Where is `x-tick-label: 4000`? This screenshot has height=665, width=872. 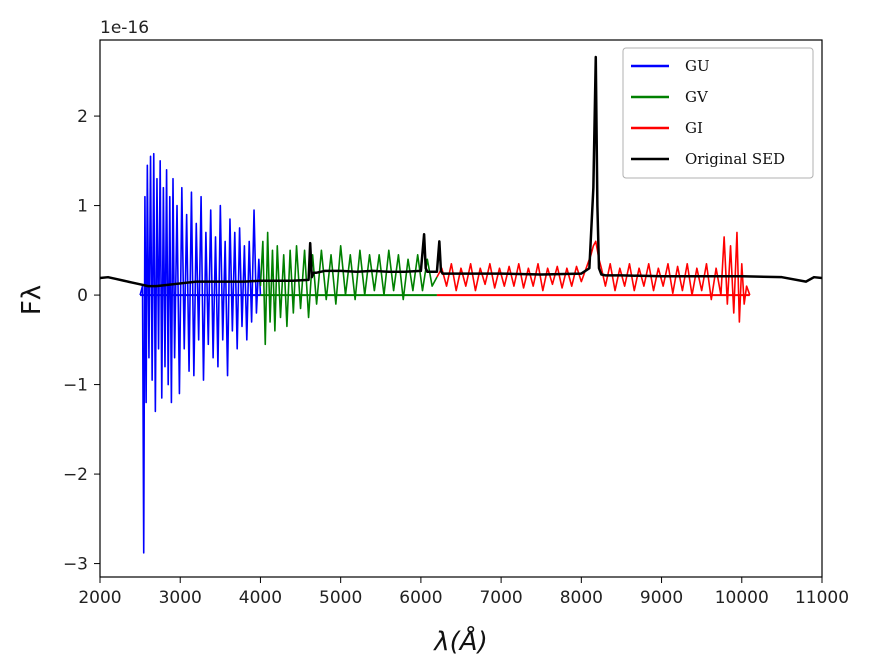
x-tick-label: 4000 is located at coordinates (260, 598).